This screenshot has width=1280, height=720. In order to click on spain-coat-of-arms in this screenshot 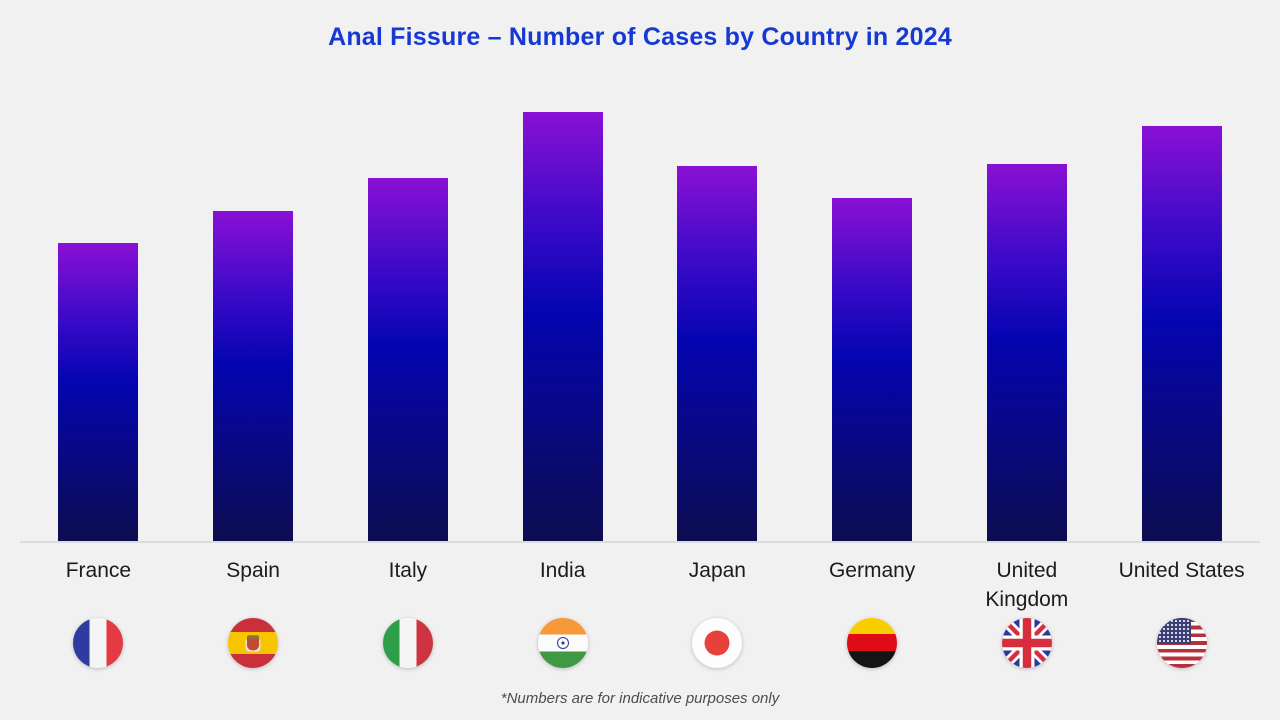, I will do `click(253, 643)`.